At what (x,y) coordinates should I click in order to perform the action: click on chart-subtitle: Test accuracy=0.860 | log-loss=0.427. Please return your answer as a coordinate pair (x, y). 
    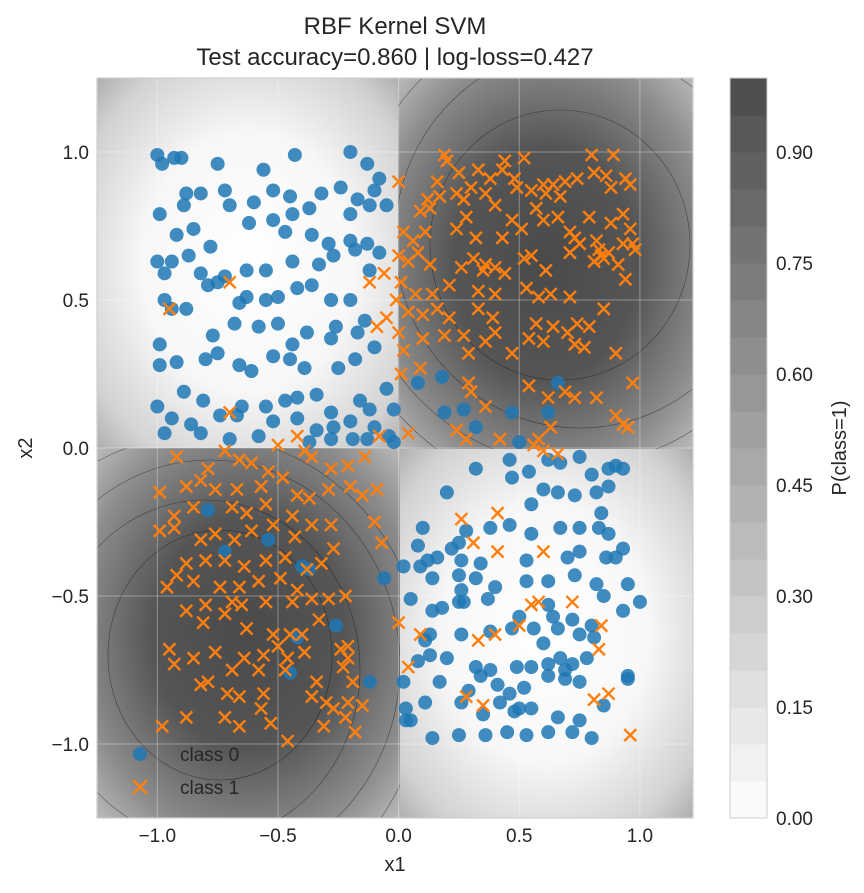
    Looking at the image, I should click on (394, 57).